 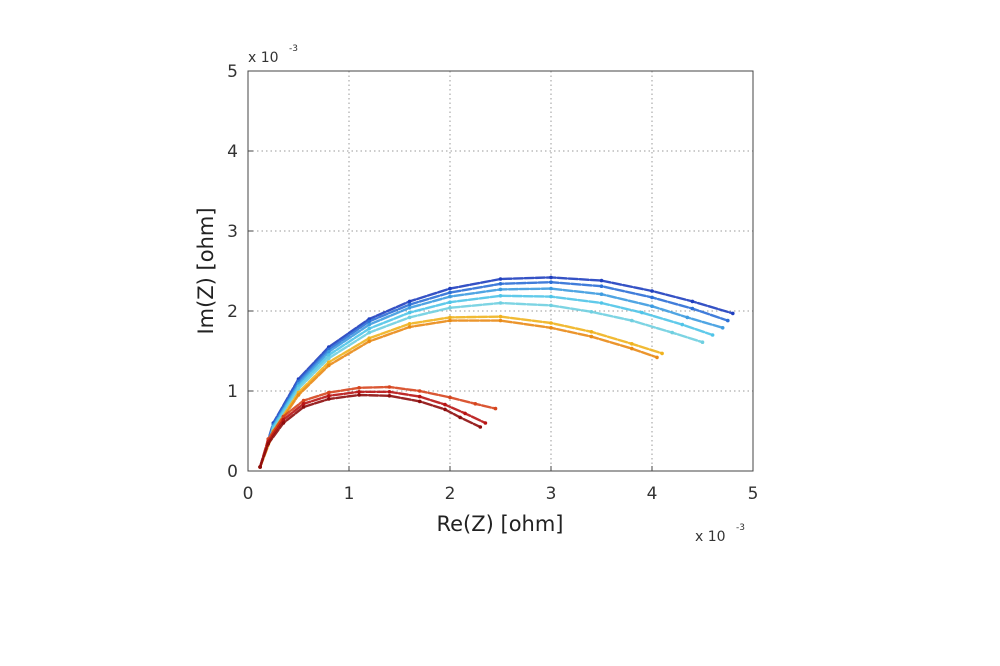 I want to click on data-series, so click(x=496, y=372).